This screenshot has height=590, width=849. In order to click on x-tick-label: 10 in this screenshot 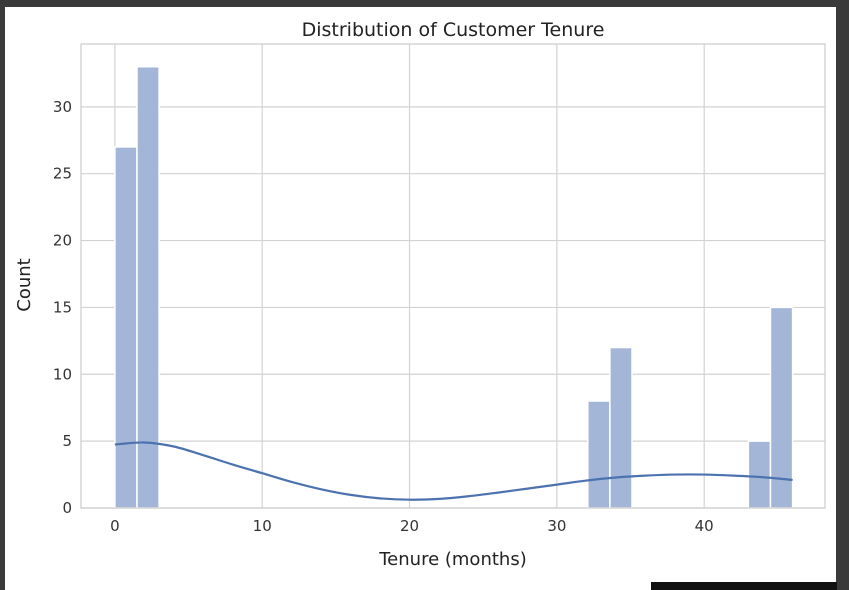, I will do `click(262, 526)`.